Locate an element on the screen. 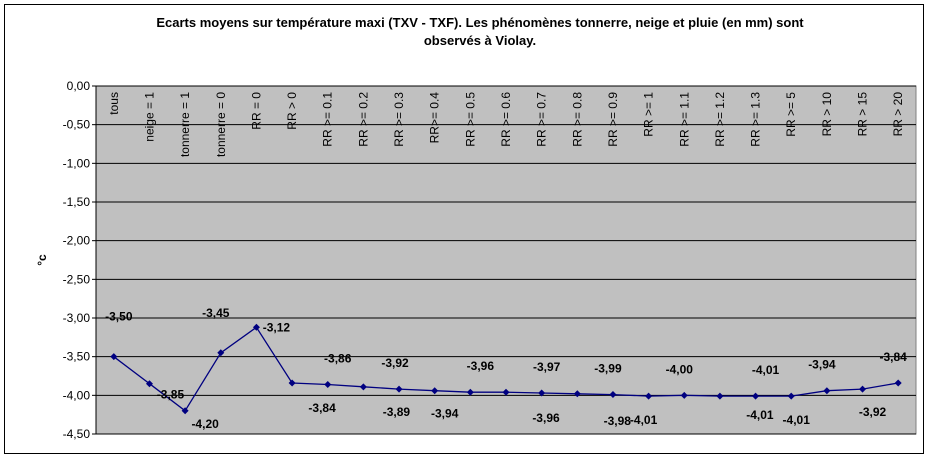  y-tick-label: -1,50 is located at coordinates (77, 202).